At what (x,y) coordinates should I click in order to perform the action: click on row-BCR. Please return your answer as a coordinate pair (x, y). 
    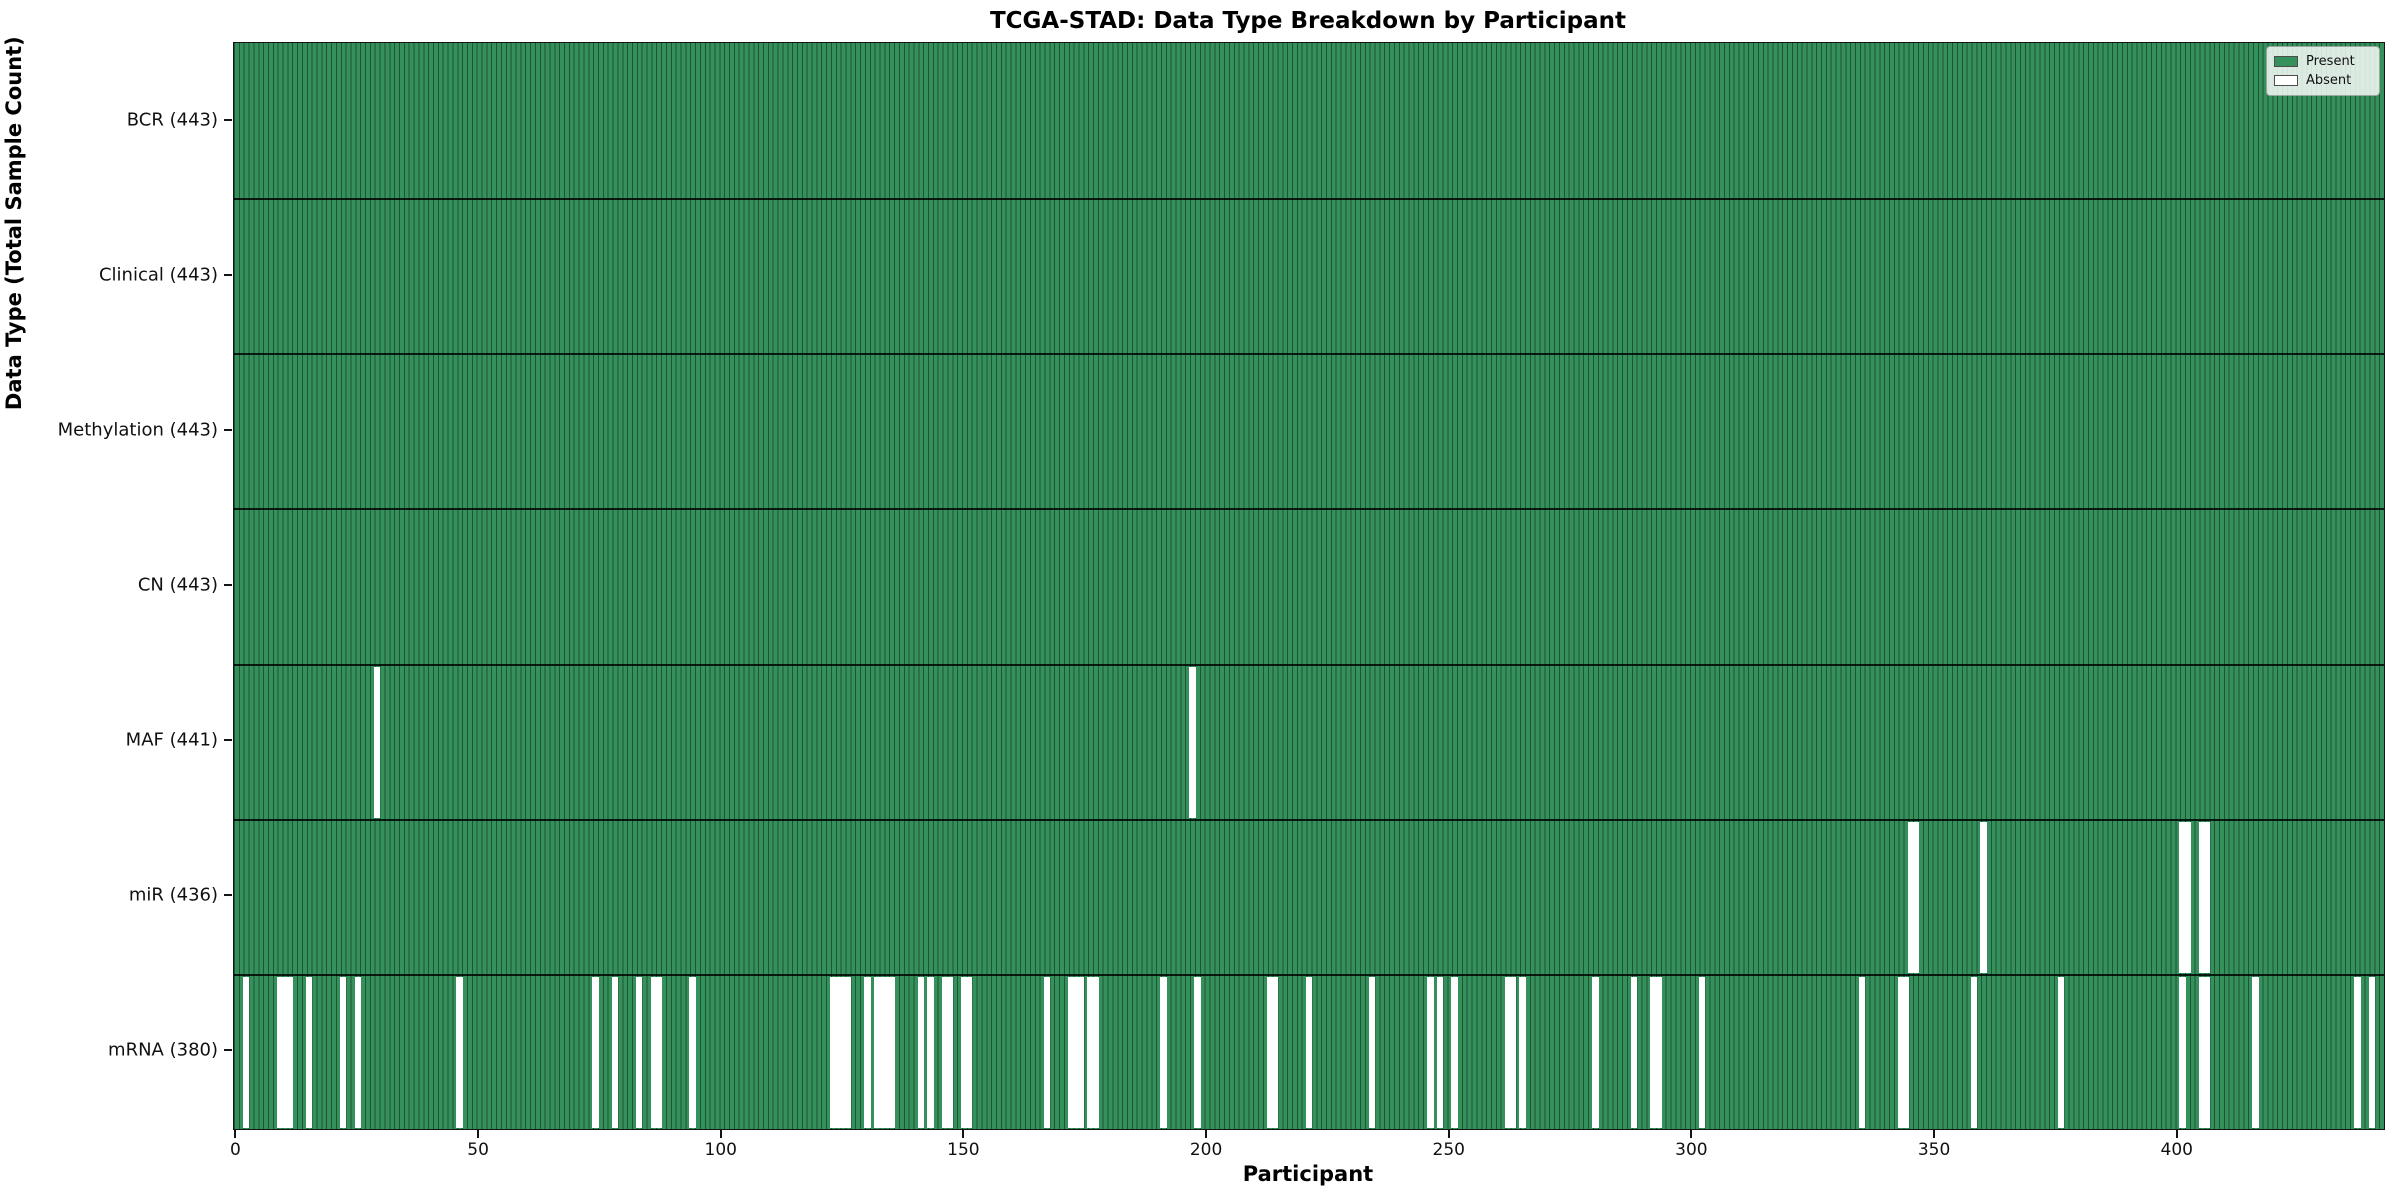
    Looking at the image, I should click on (1309, 121).